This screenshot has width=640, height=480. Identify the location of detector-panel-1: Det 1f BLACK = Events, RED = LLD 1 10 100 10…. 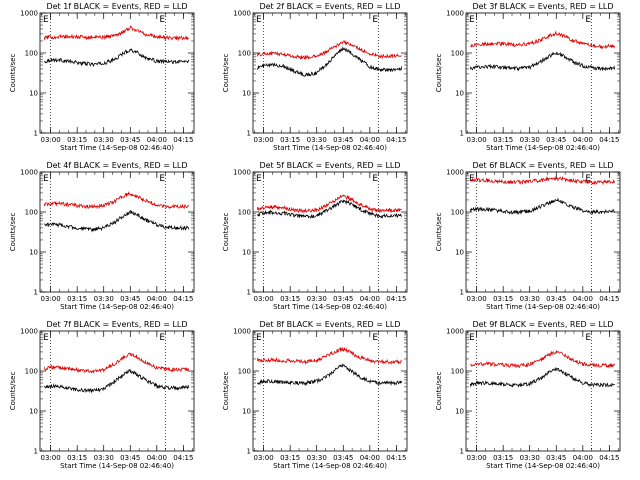
(102, 77).